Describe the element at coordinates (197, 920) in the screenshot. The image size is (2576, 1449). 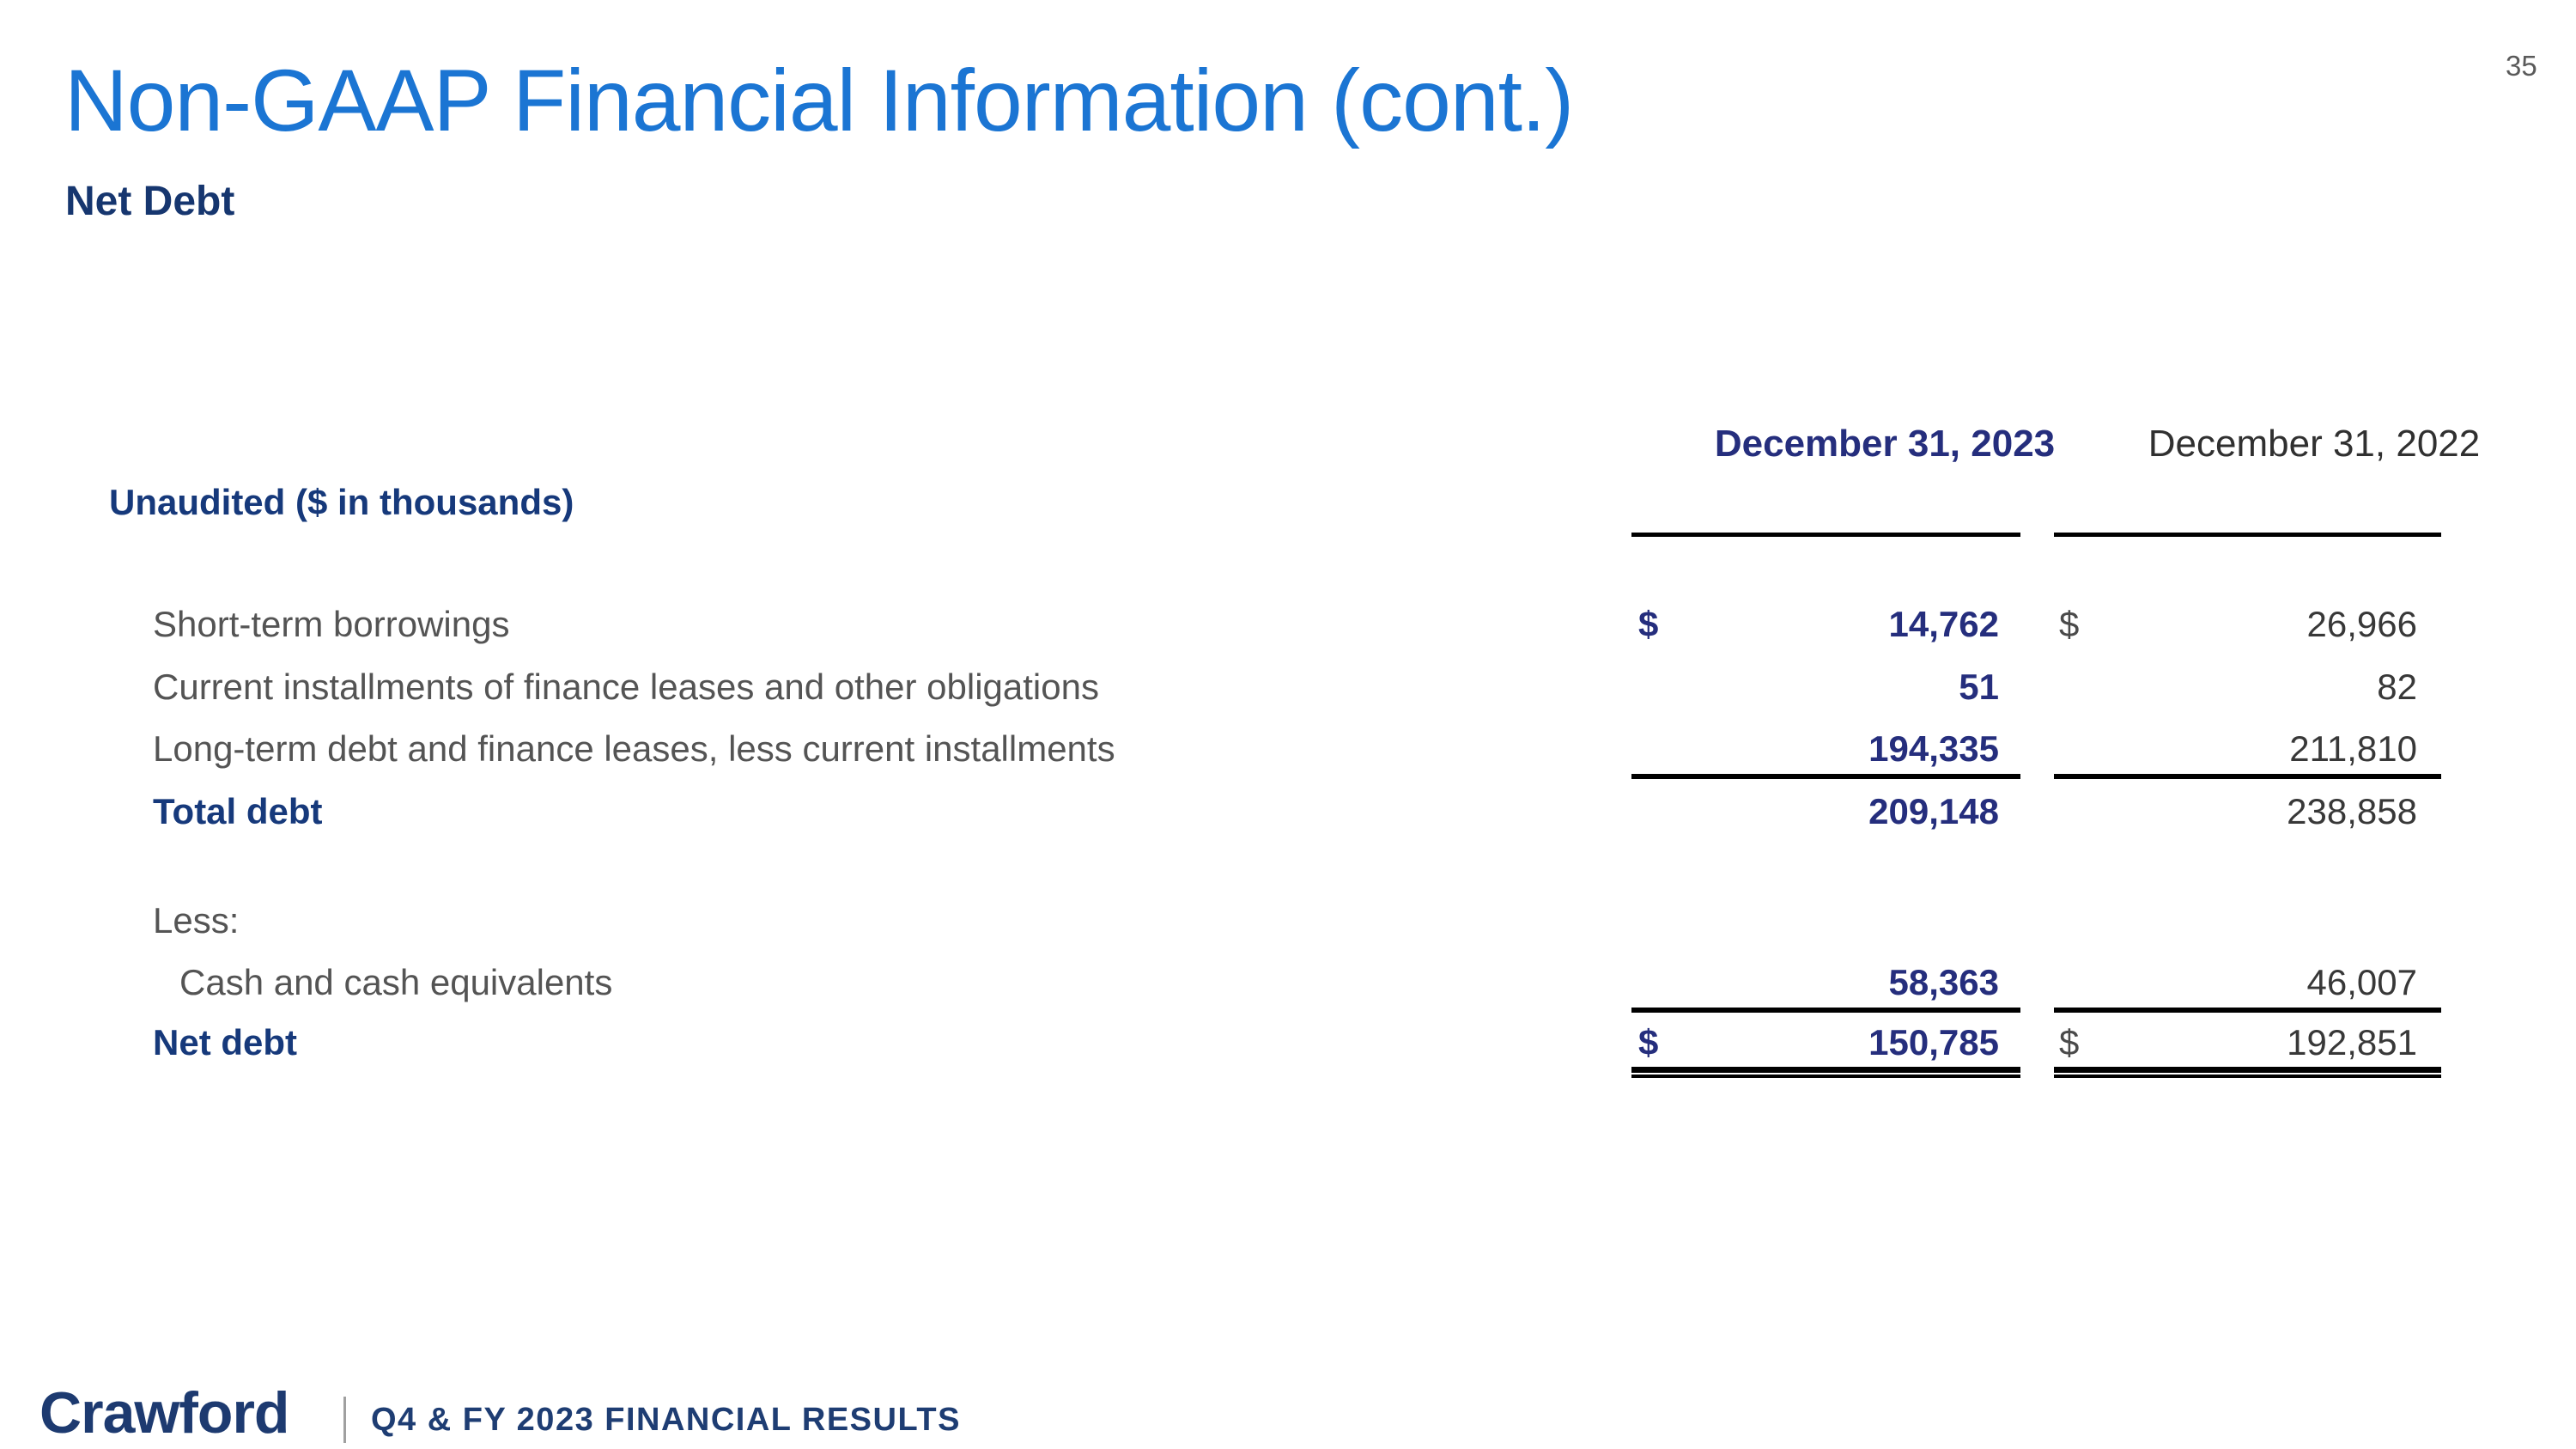
I see `row-label-less: Less:` at that location.